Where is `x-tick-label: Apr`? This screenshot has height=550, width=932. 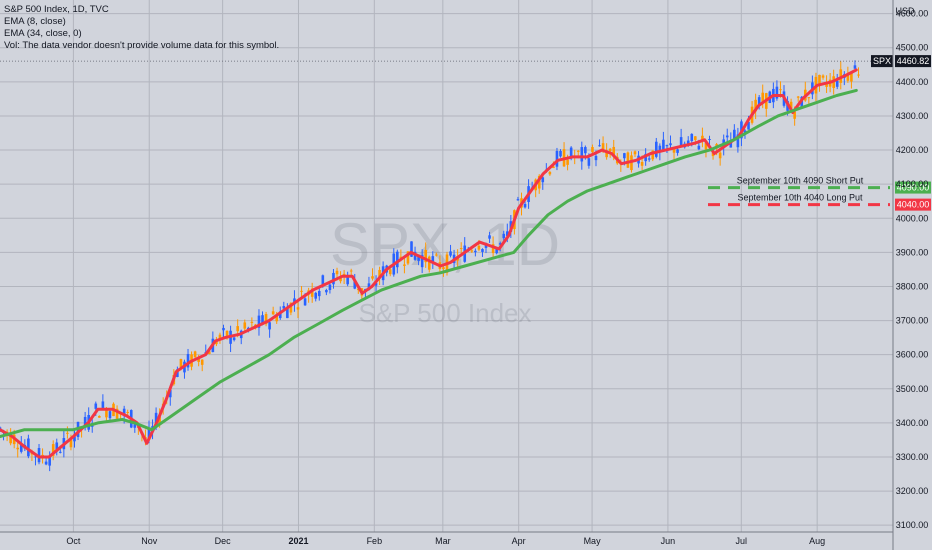
x-tick-label: Apr is located at coordinates (519, 541).